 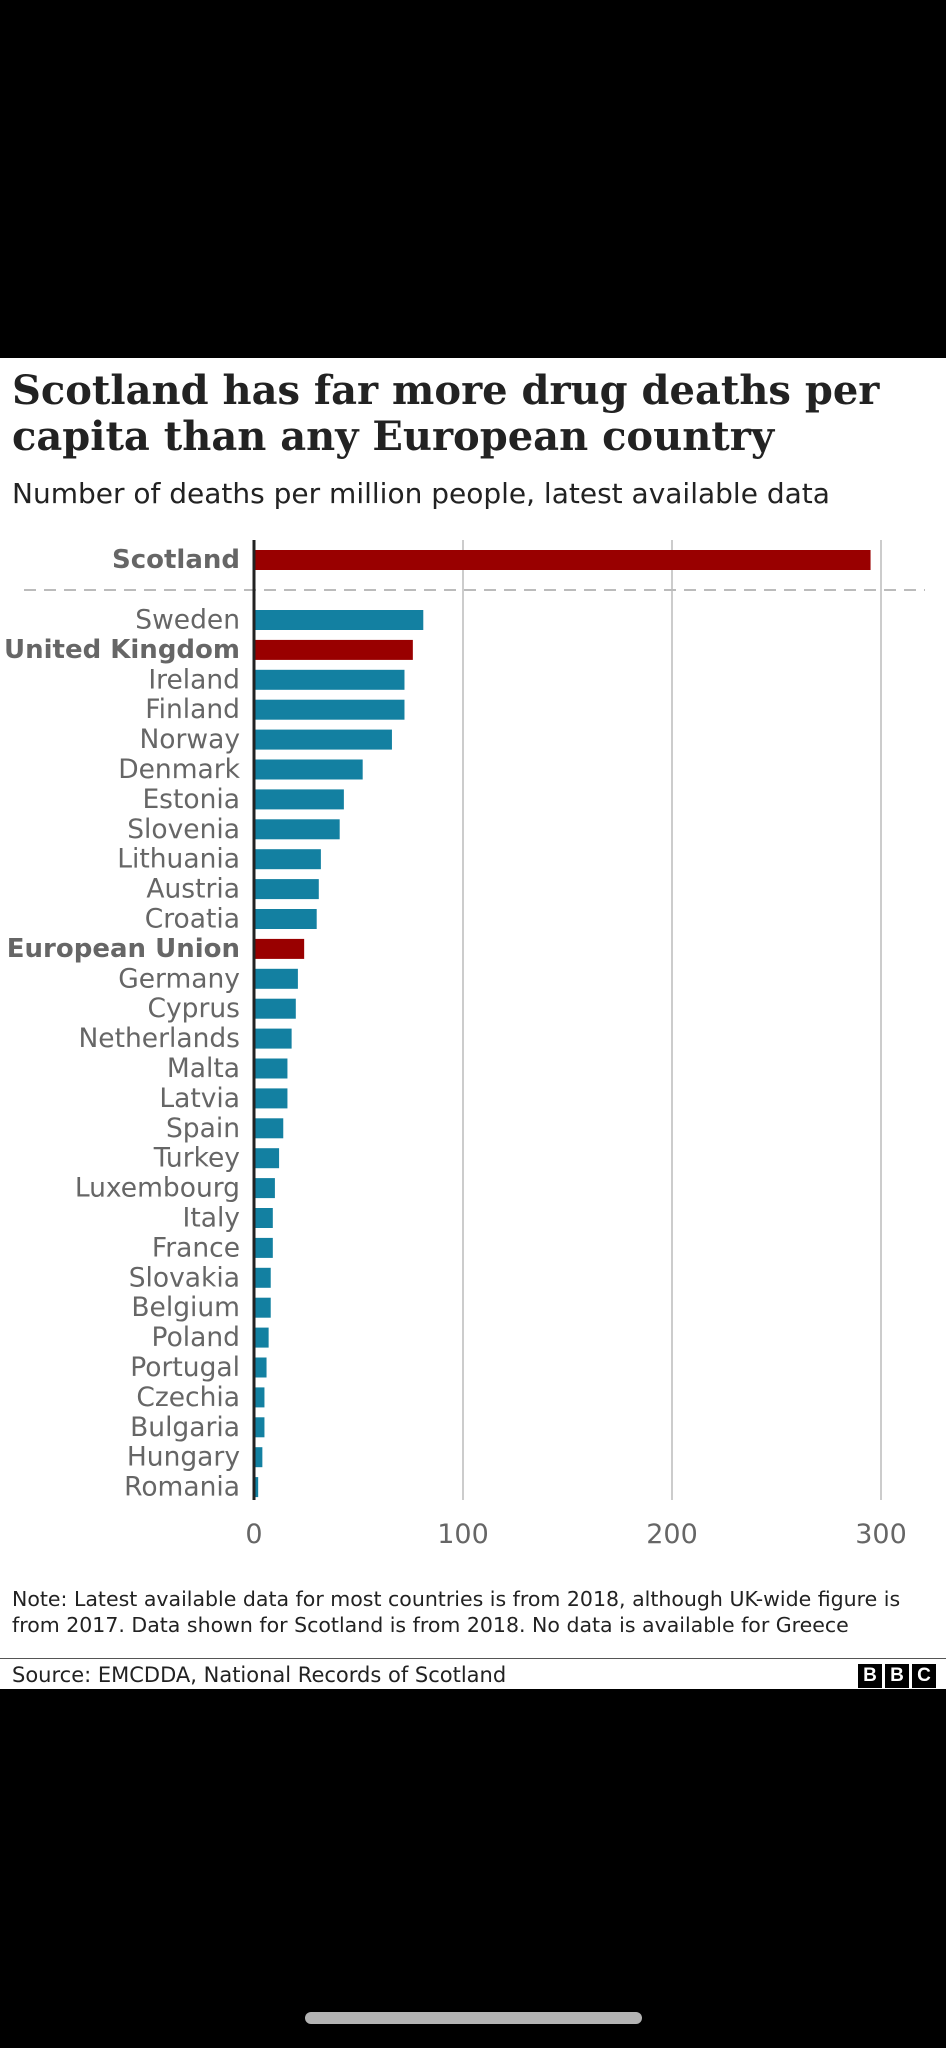 What do you see at coordinates (575, 1534) in the screenshot?
I see `x-tick-labels: 0 100 200 300` at bounding box center [575, 1534].